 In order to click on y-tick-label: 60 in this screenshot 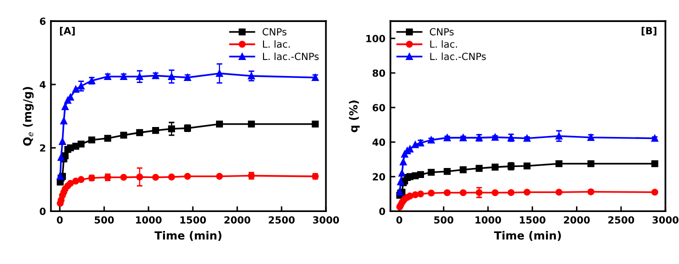, I will do `click(379, 108)`.